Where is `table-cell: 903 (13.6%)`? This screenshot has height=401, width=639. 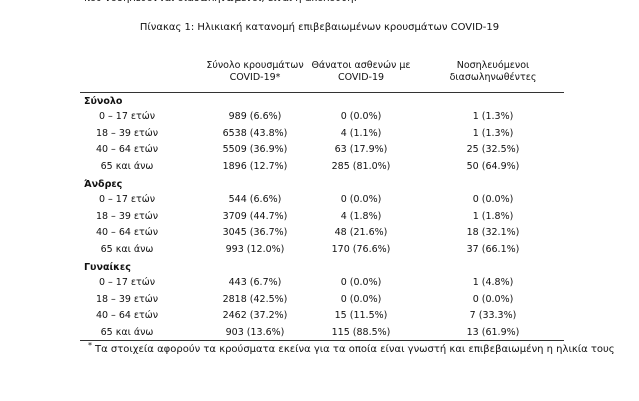
table-cell: 903 (13.6%) is located at coordinates (255, 332).